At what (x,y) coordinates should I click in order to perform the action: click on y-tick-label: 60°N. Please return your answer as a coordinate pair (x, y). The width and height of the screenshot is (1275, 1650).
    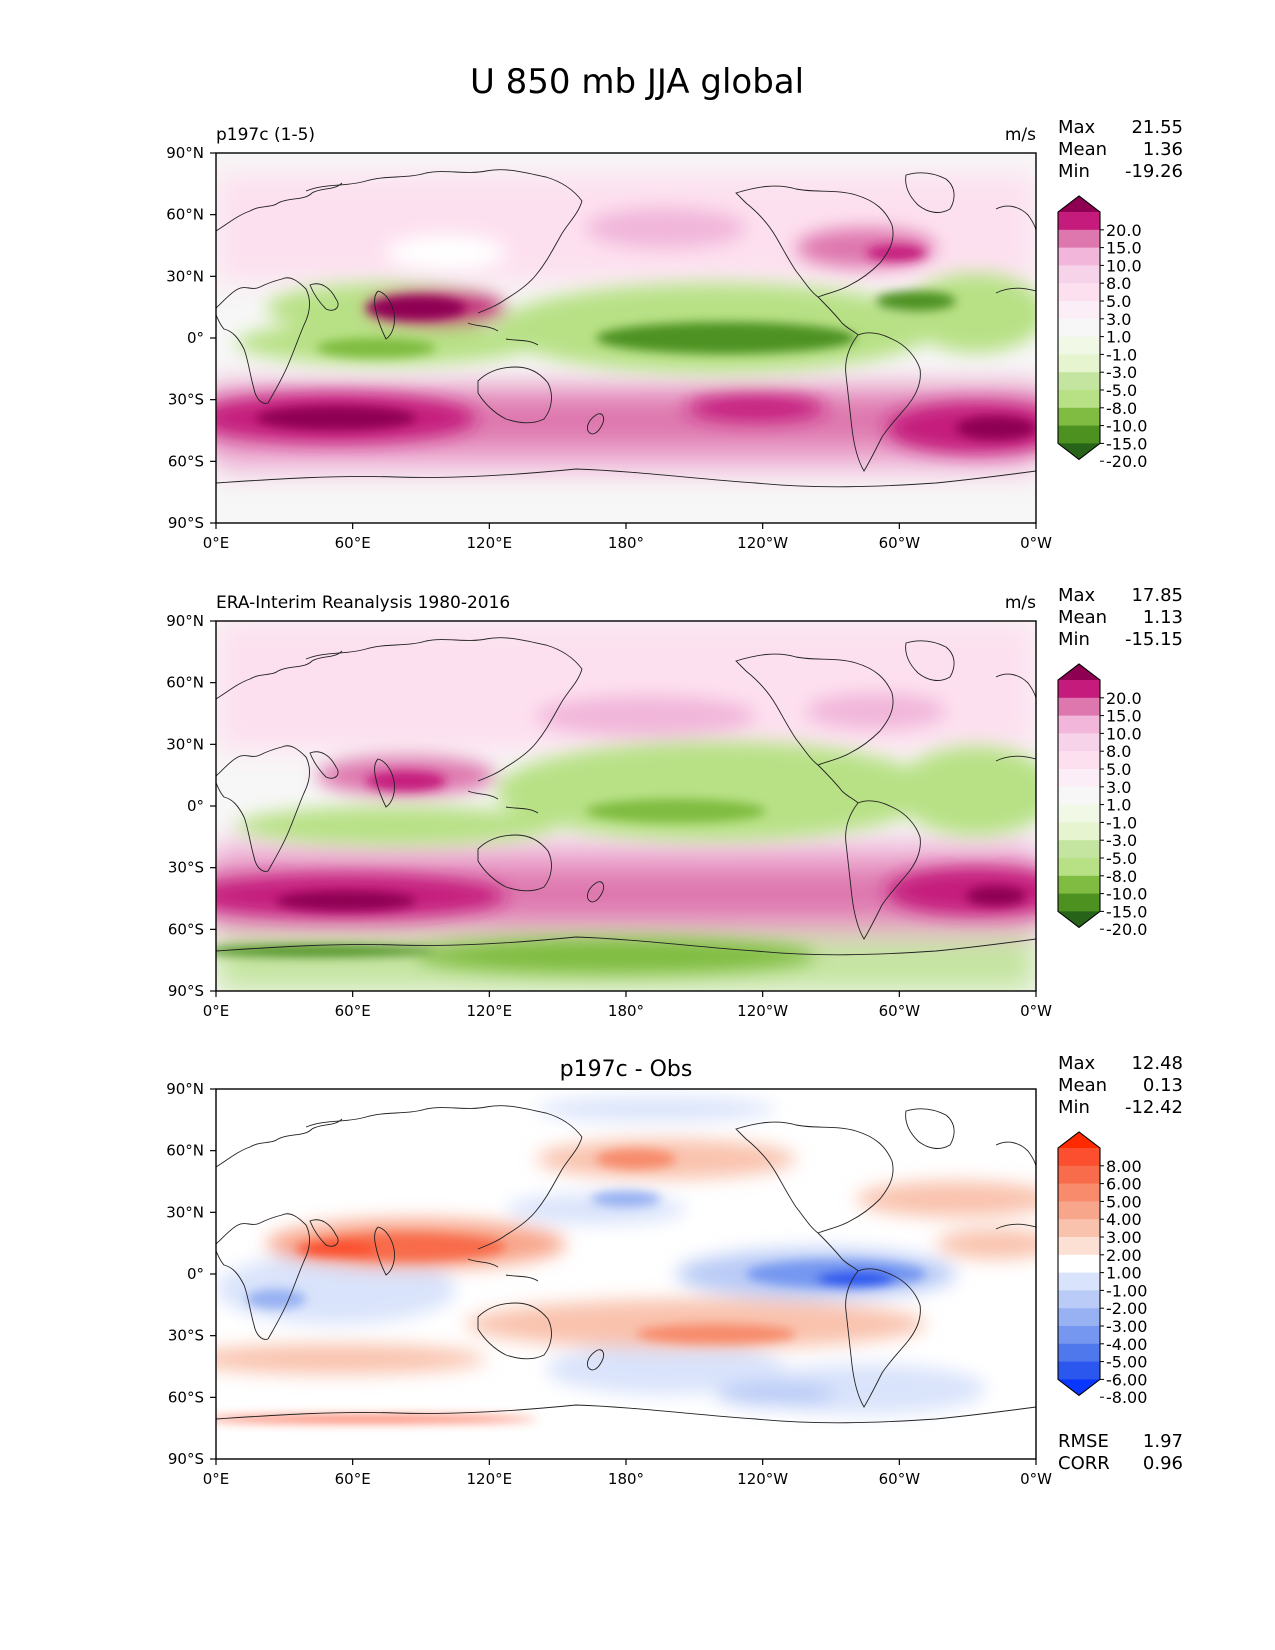
    Looking at the image, I should click on (185, 683).